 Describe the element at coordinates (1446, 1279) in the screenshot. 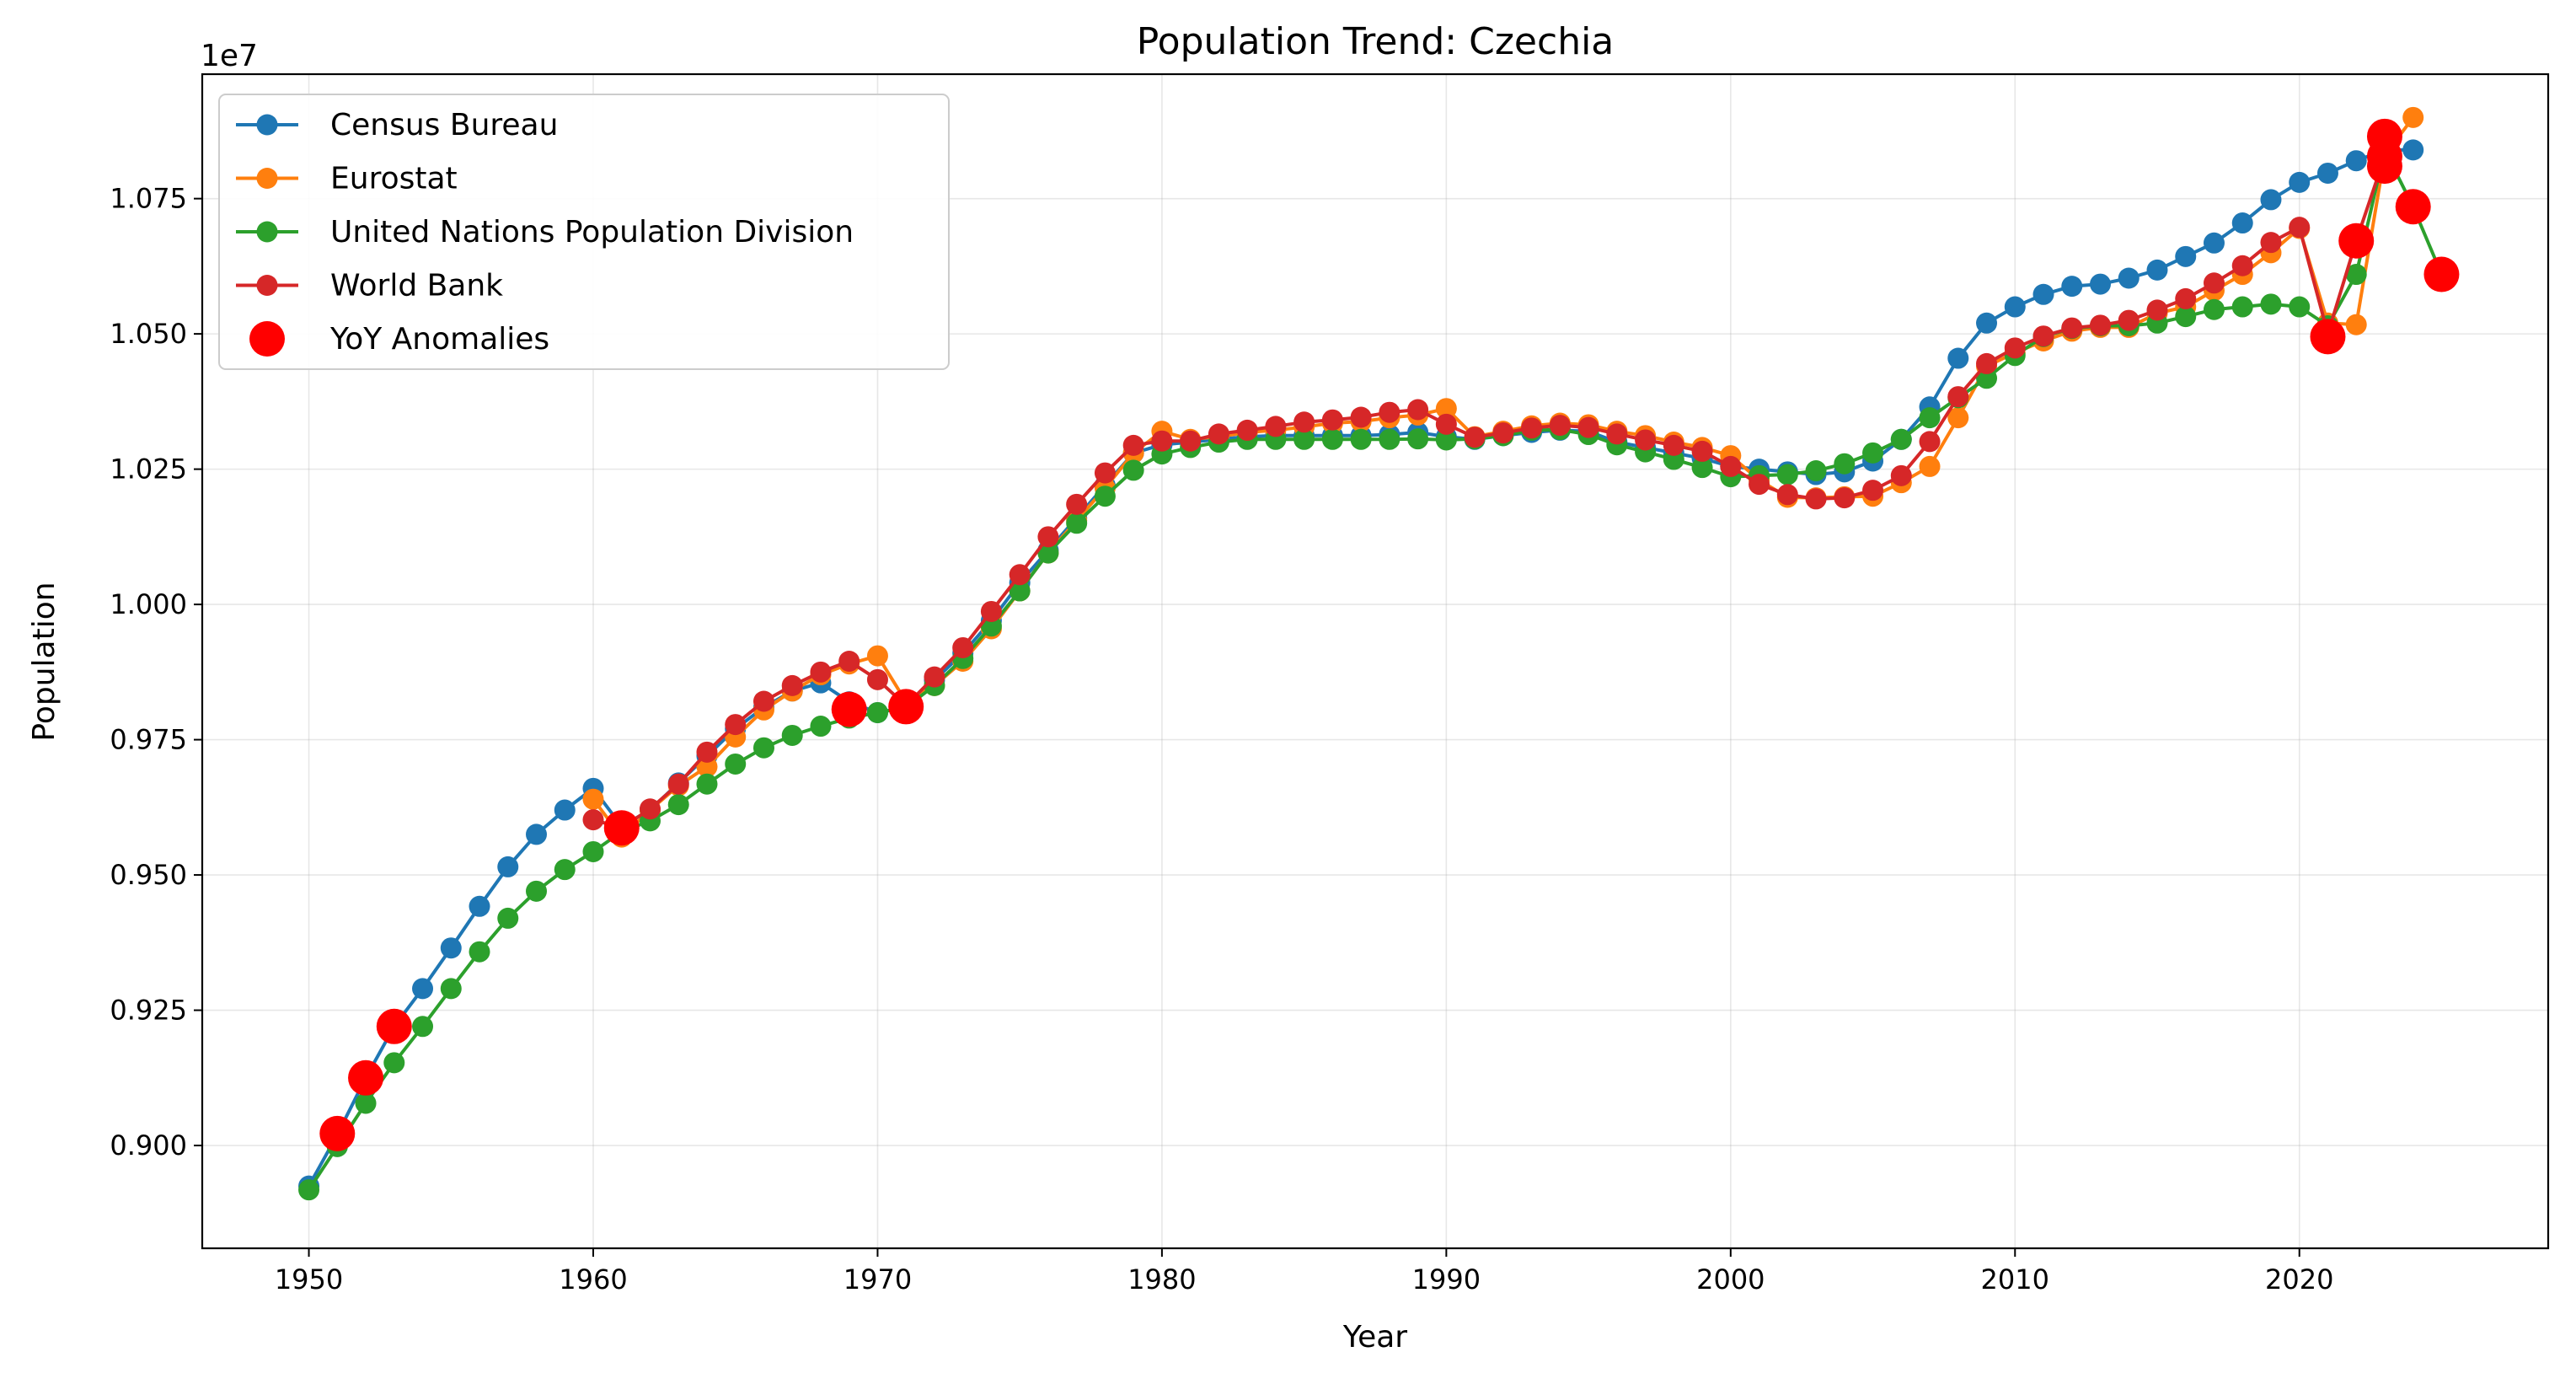

I see `x-tick-label: 1990` at that location.